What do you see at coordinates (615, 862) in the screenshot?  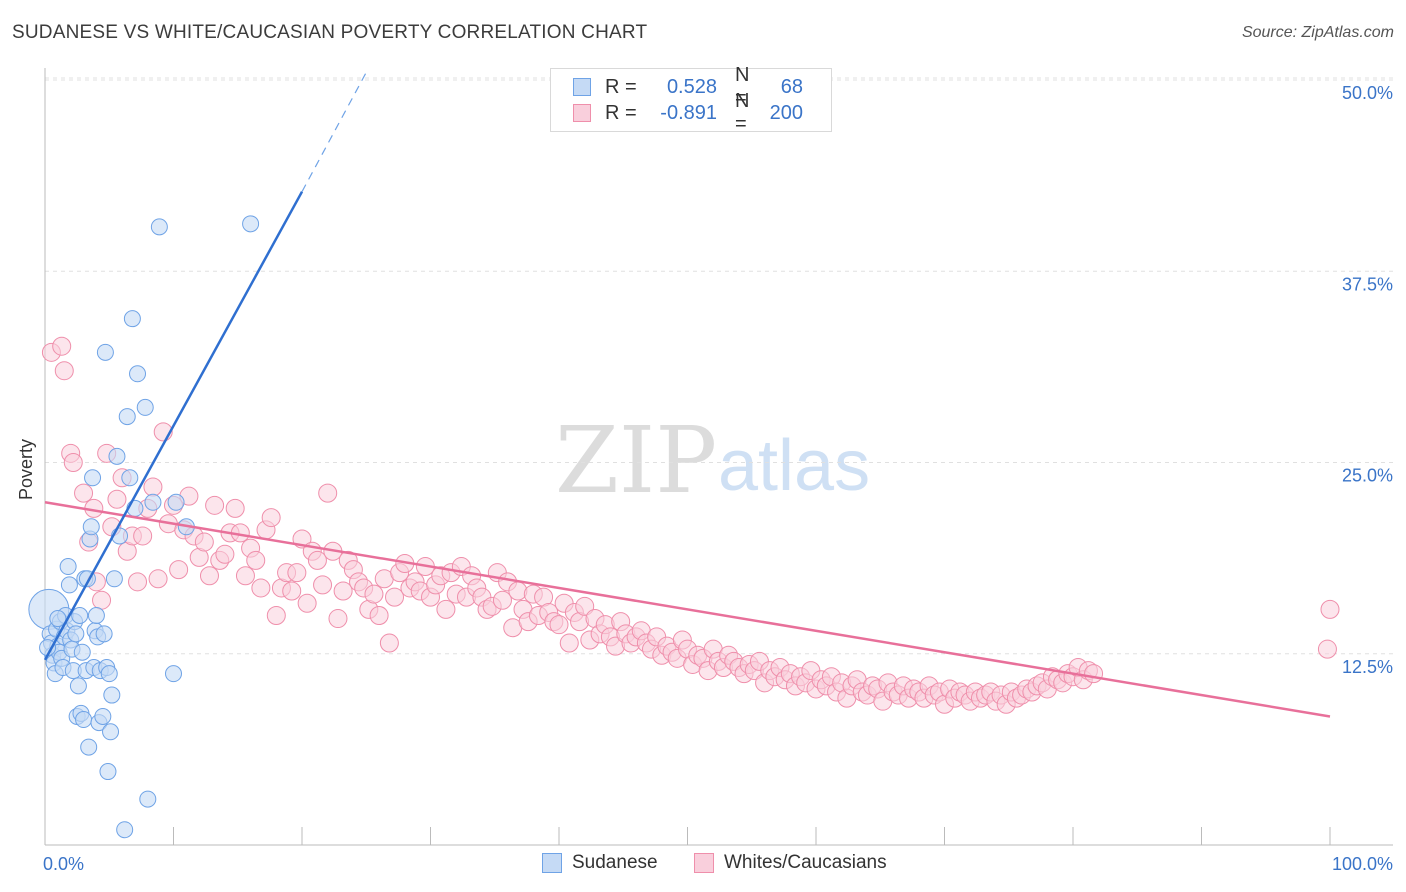 I see `bottom-legend-label-sudanese: Sudanese` at bounding box center [615, 862].